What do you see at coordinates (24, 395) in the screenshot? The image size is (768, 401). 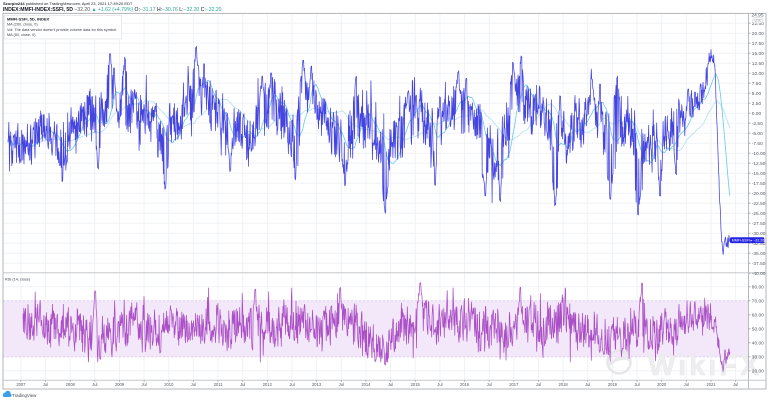 I see `svg-text: TradingView` at bounding box center [24, 395].